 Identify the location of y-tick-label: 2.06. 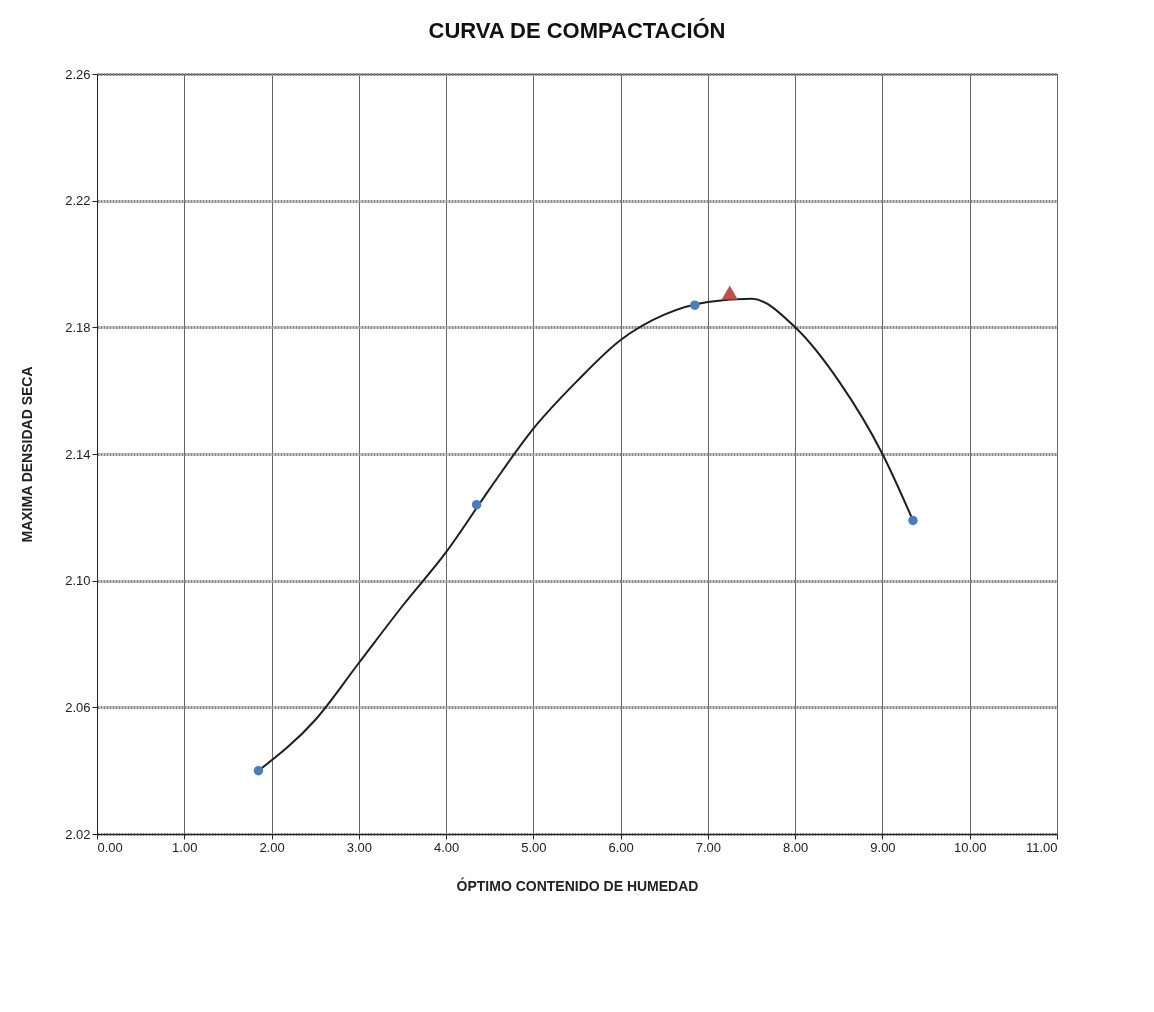
(78, 707).